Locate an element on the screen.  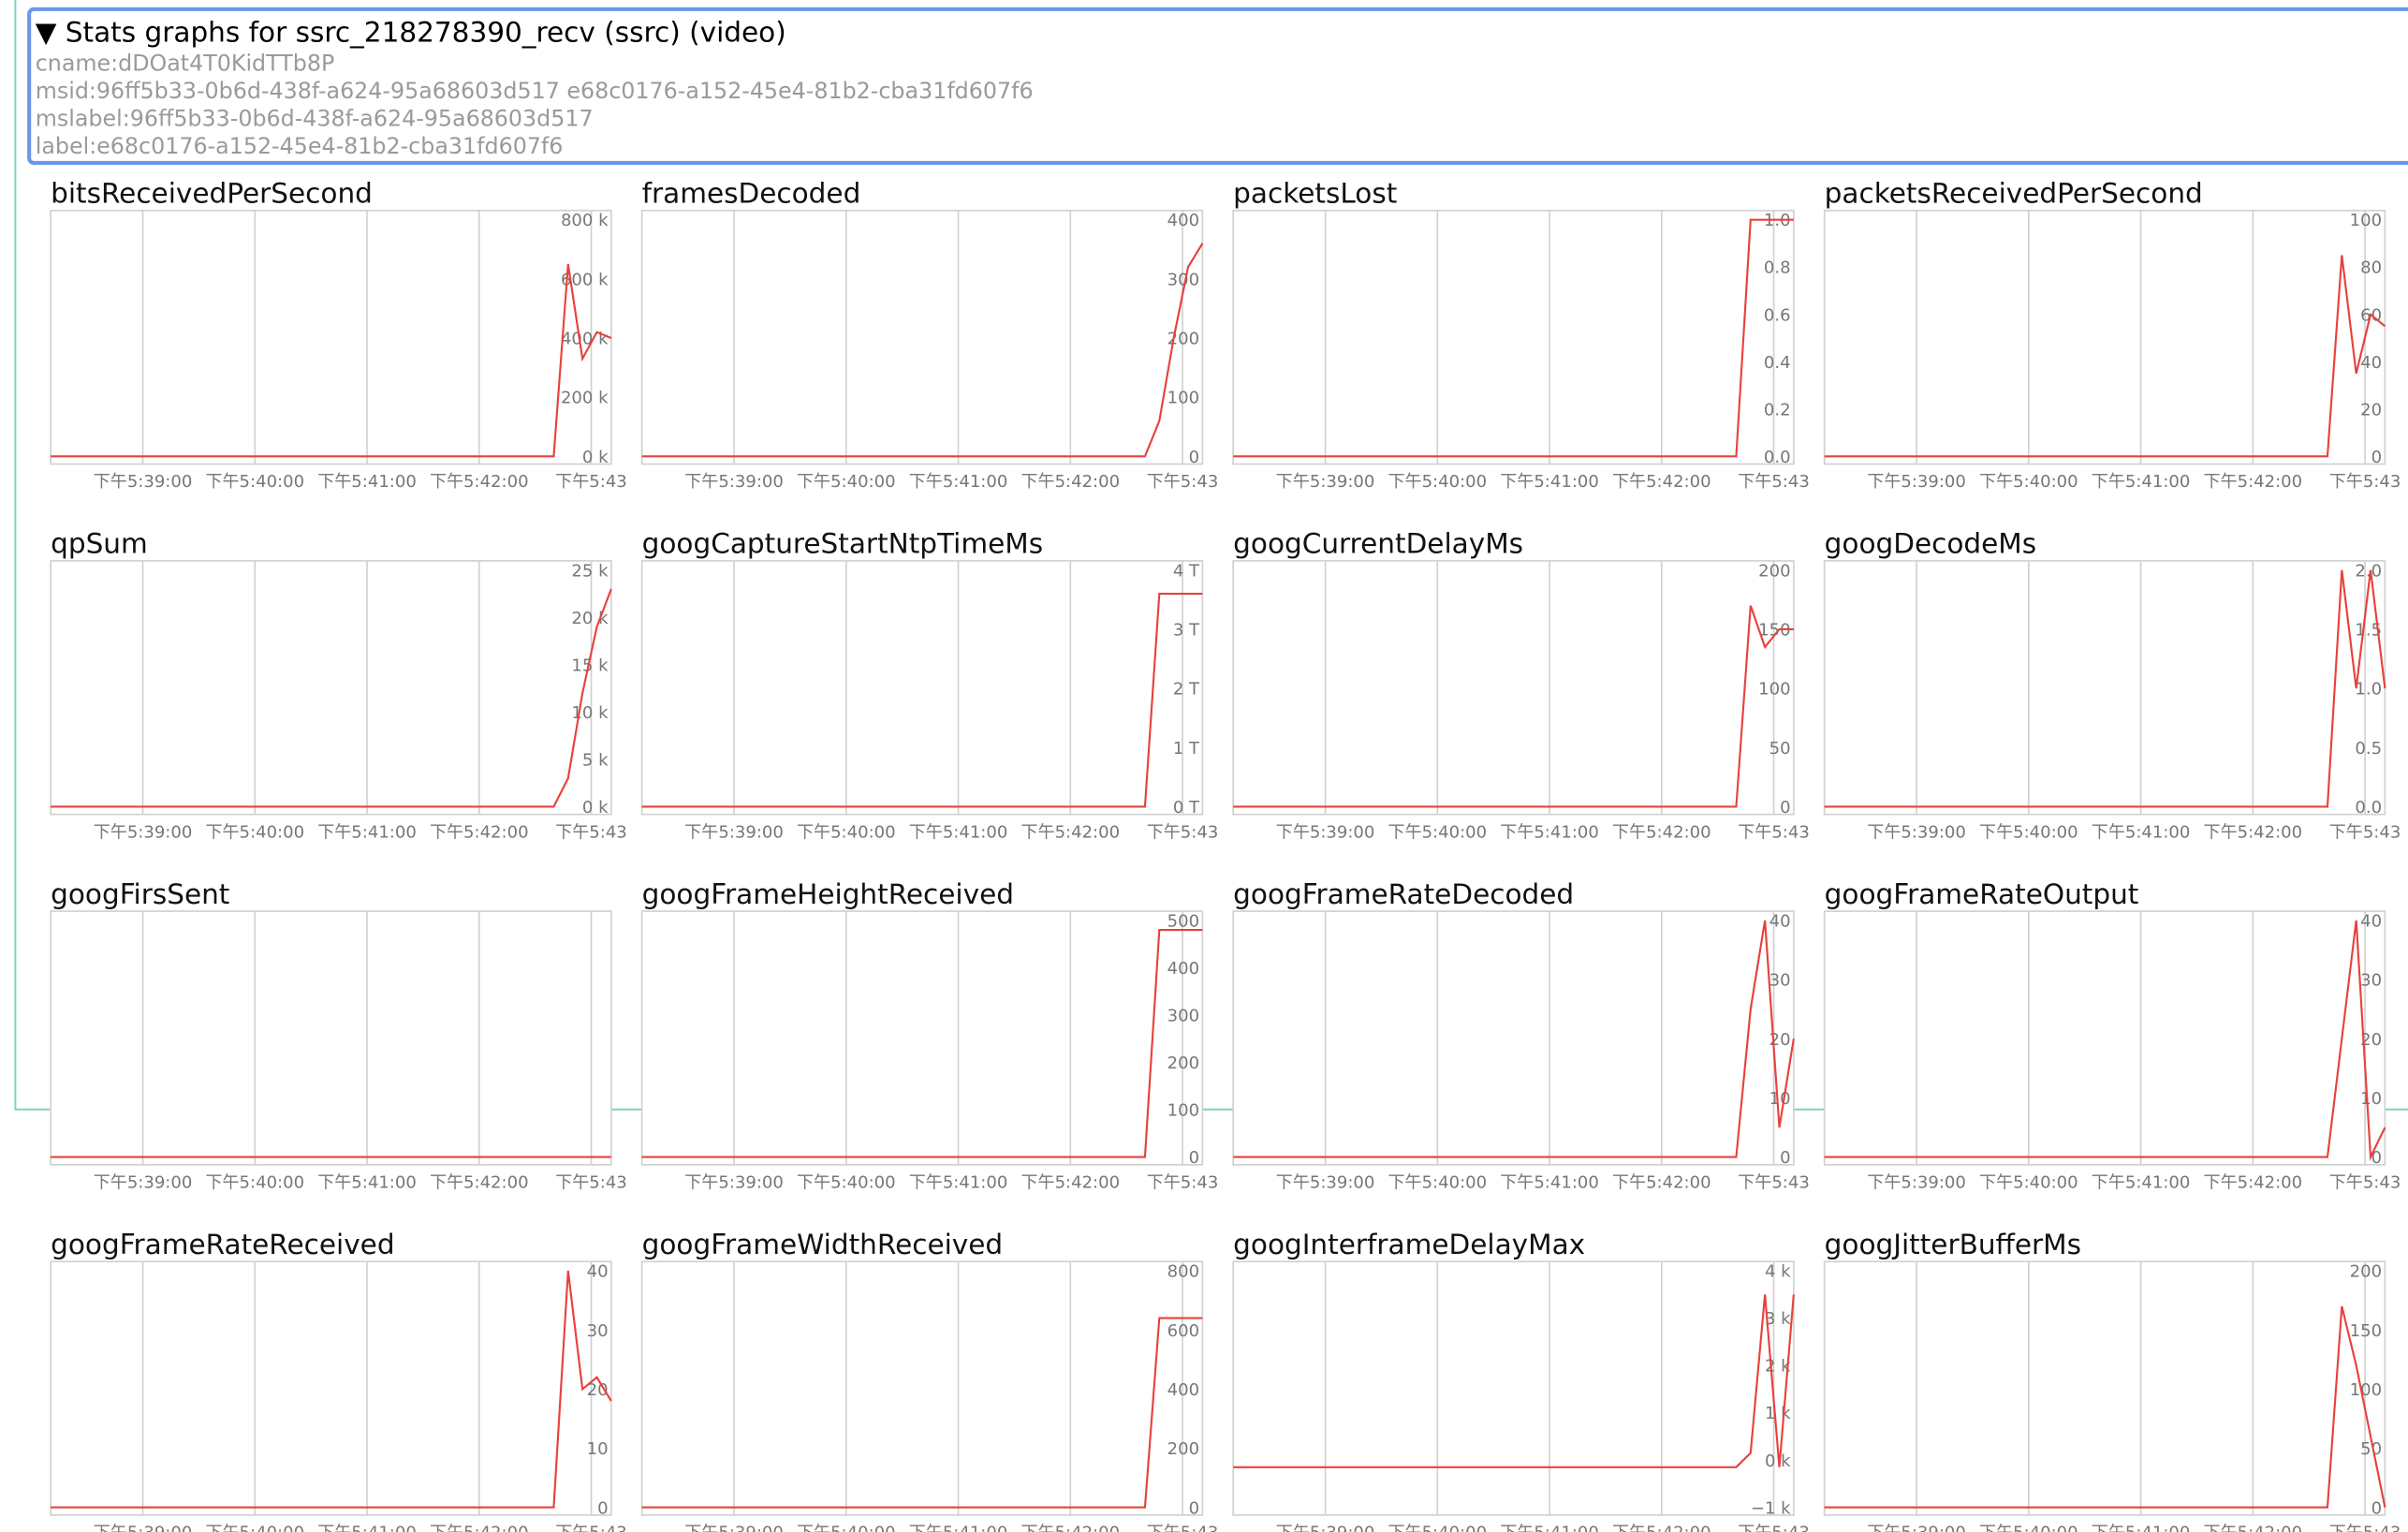
y-tick-label: 200 k is located at coordinates (585, 398).